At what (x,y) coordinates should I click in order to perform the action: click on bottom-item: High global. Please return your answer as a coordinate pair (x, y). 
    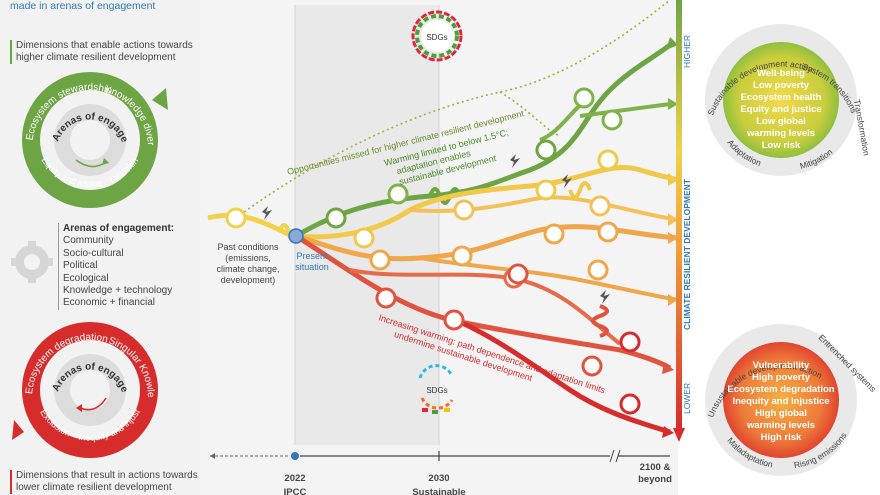
    Looking at the image, I should click on (781, 413).